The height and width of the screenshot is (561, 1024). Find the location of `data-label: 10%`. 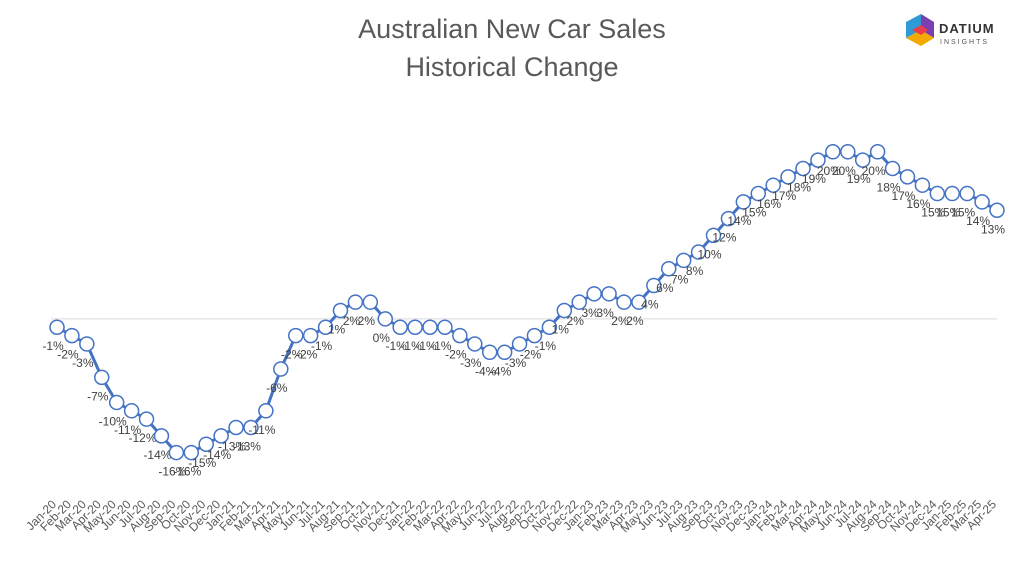

data-label: 10% is located at coordinates (709, 254).